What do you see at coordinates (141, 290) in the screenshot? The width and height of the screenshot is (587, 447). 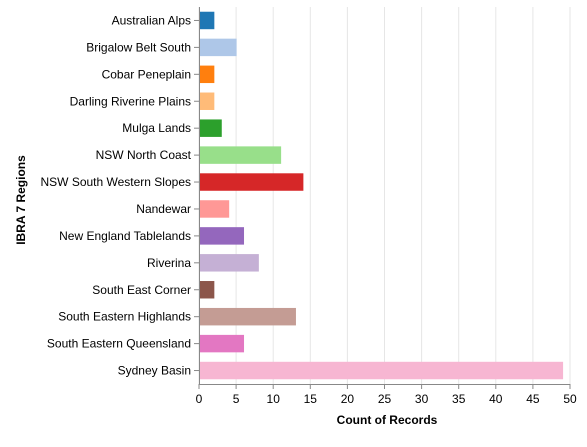 I see `category-label: South East Corner` at bounding box center [141, 290].